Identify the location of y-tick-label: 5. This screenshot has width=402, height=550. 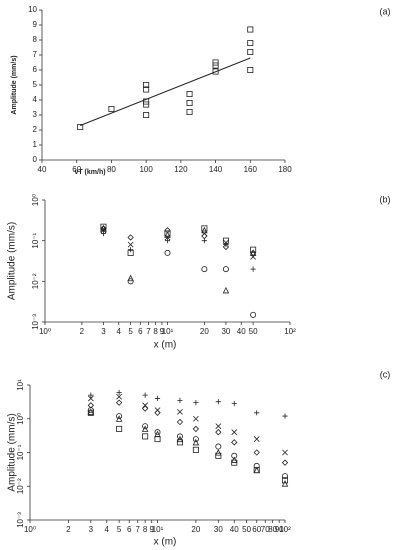
(35, 84).